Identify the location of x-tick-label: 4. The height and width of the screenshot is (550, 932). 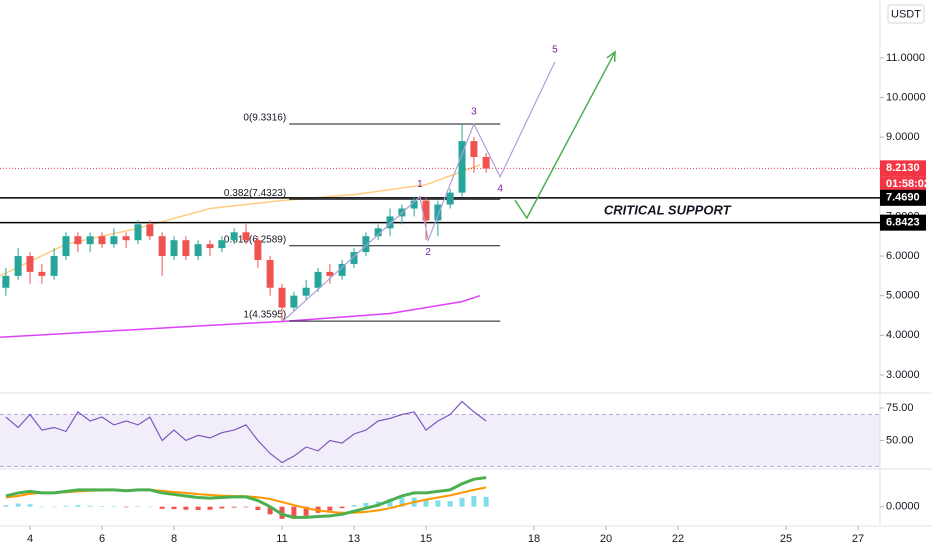
(30, 539).